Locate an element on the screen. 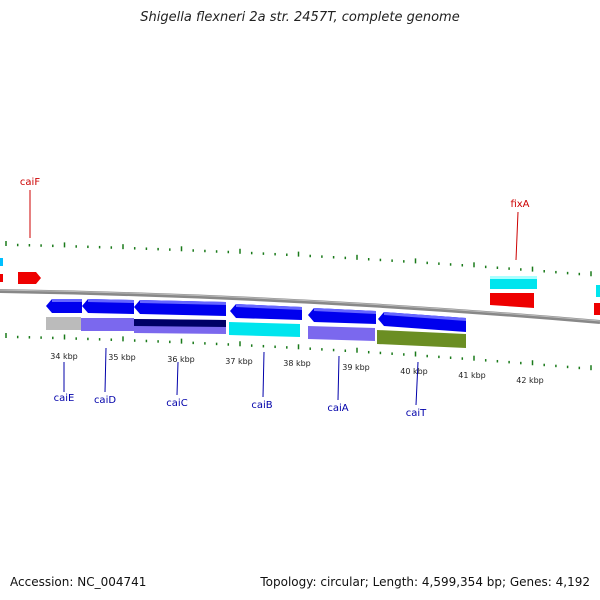 The width and height of the screenshot is (600, 600). cog-bar-caiD is located at coordinates (107, 324).